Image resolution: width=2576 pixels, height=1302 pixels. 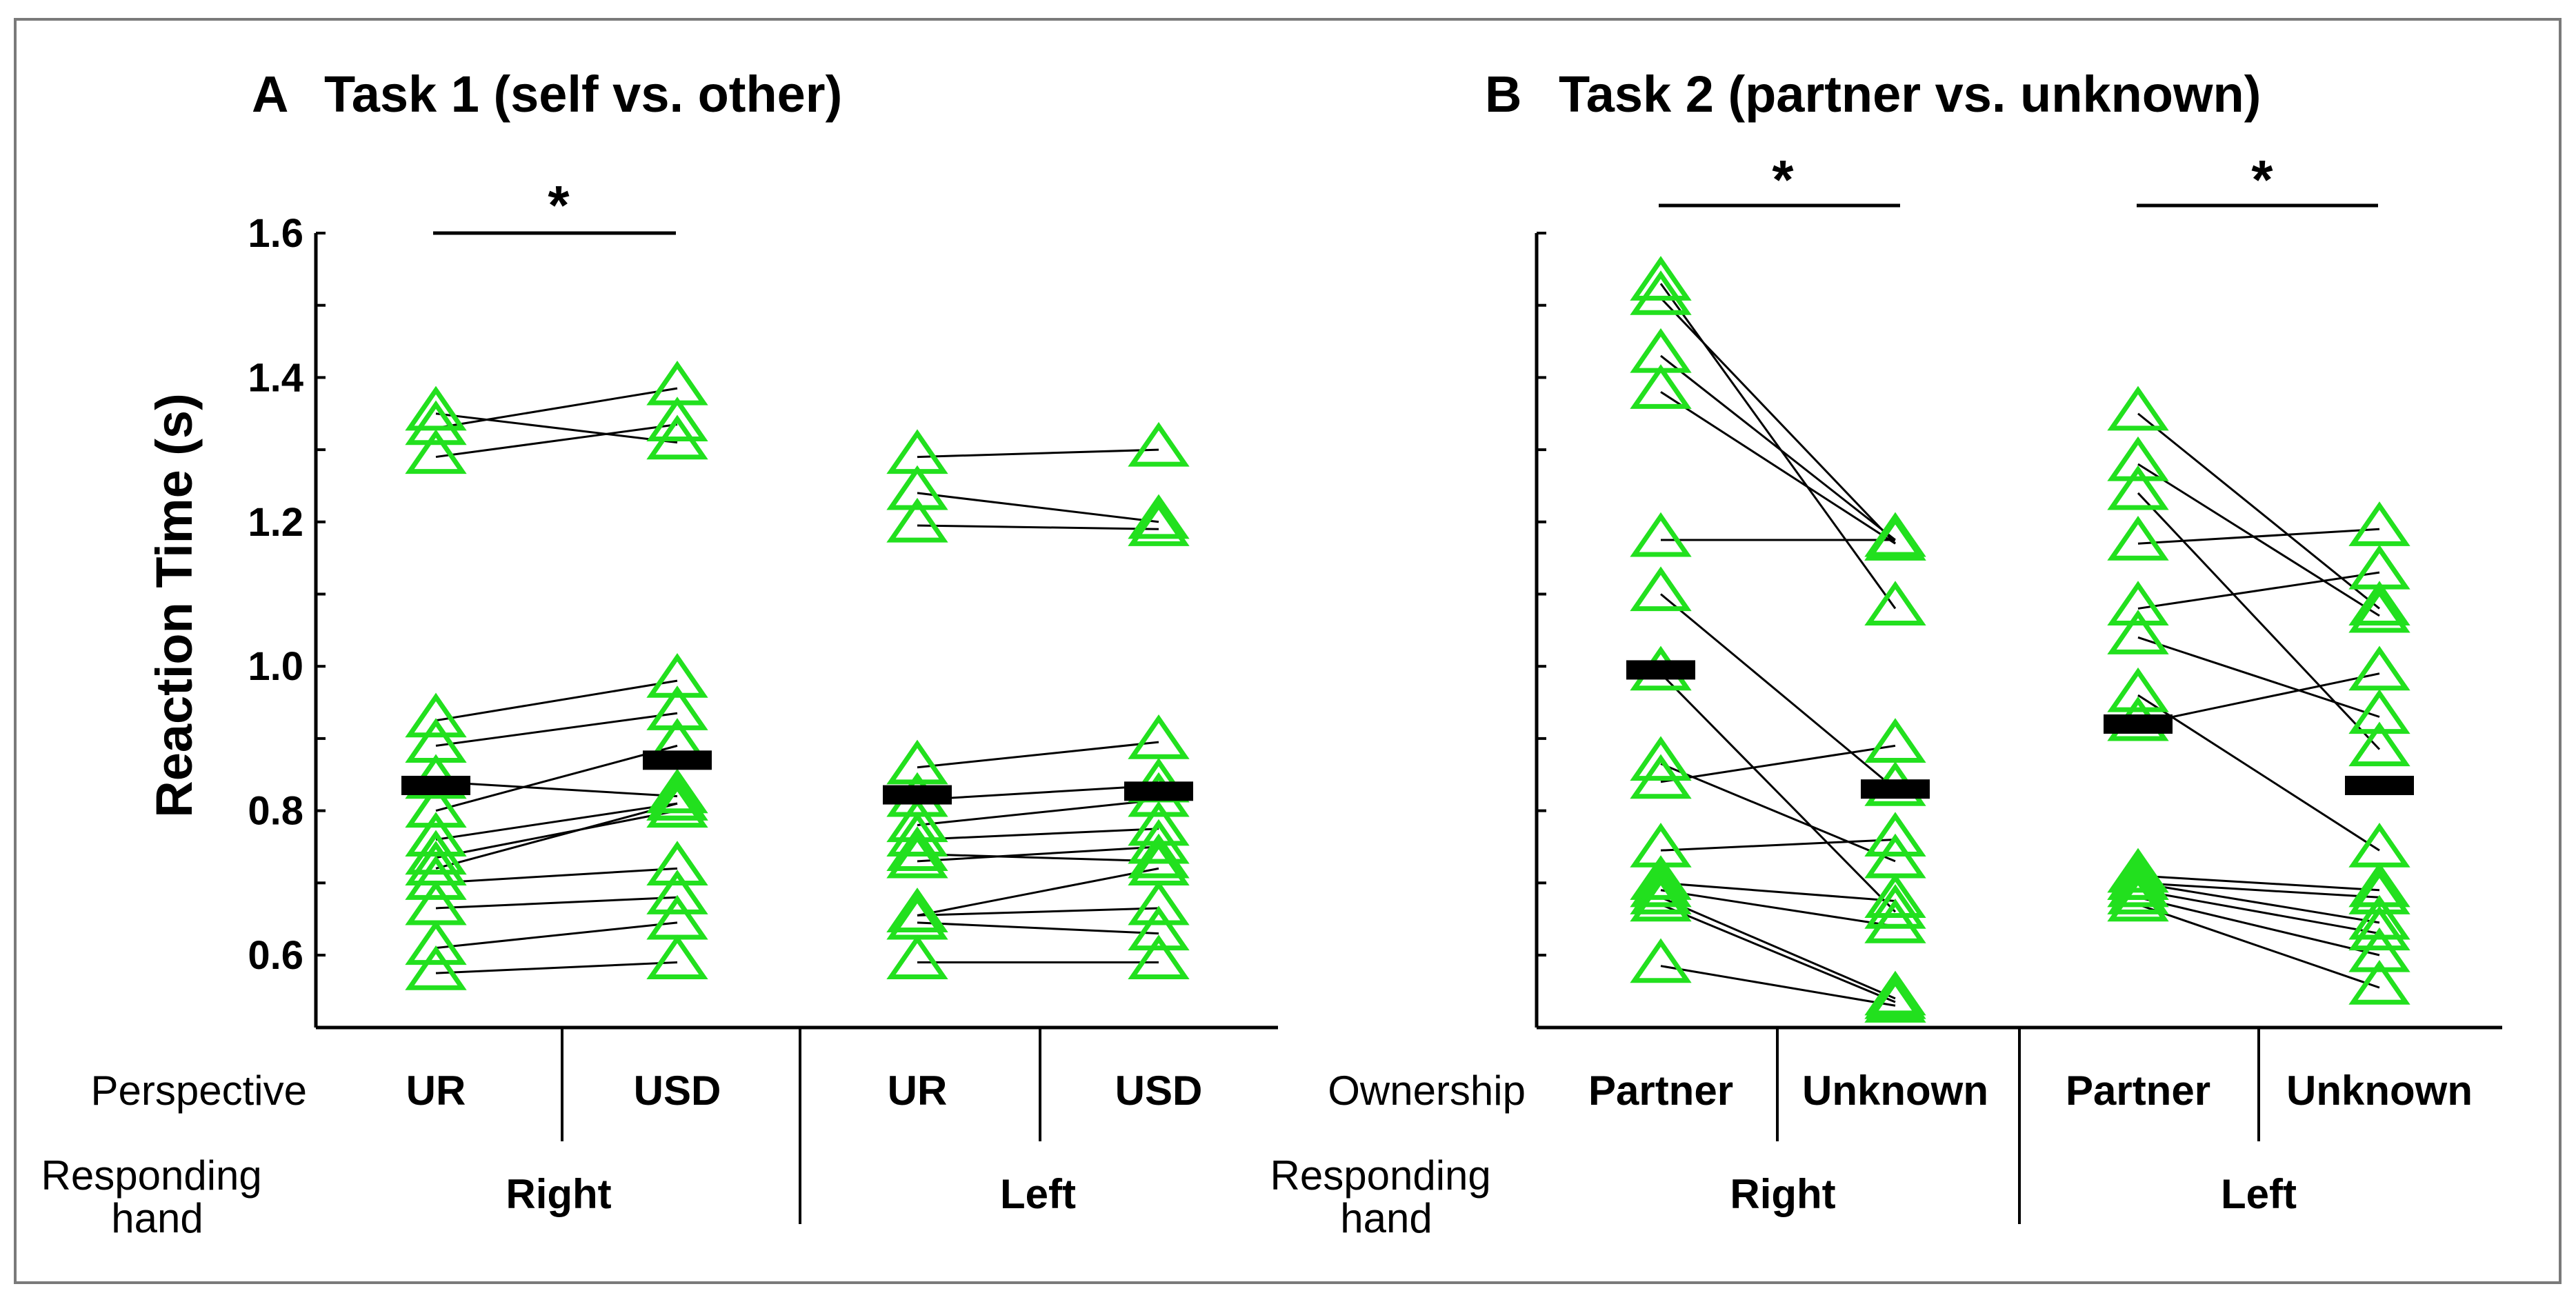 What do you see at coordinates (2018, 180) in the screenshot?
I see `significance: * *` at bounding box center [2018, 180].